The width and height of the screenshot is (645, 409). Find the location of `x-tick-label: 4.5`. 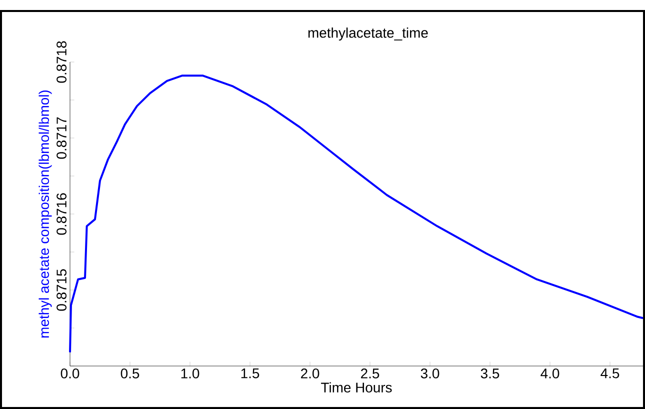

x-tick-label: 4.5 is located at coordinates (610, 373).